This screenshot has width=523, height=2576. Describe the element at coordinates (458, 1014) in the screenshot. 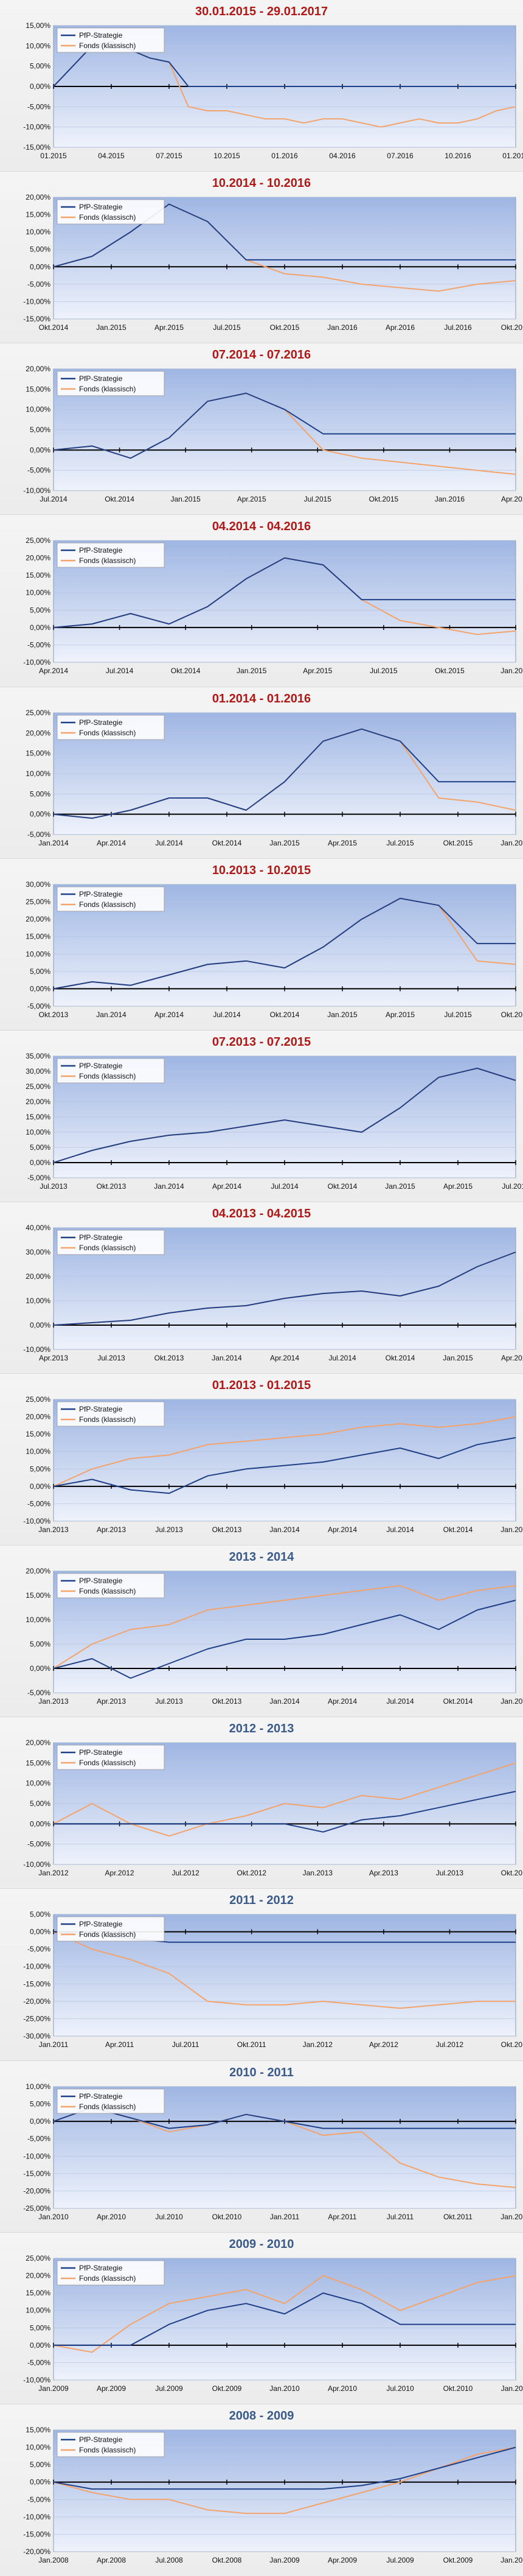

I see `x-tick-label: Jul.2015` at that location.